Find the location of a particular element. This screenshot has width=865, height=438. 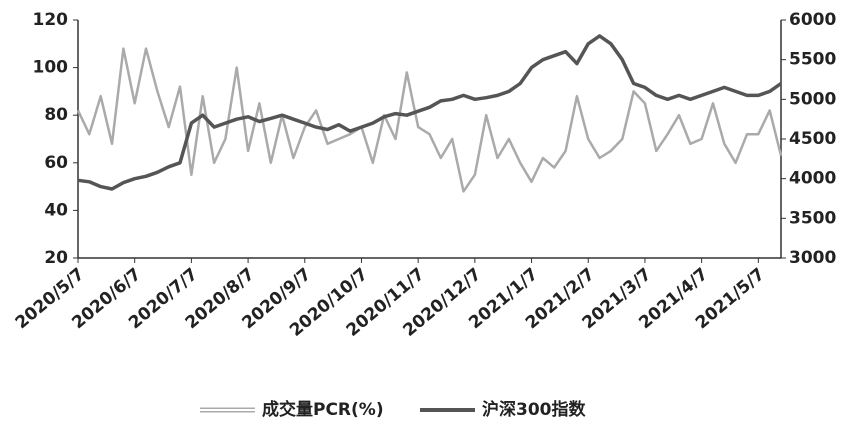

y2-tick-label: 6000 is located at coordinates (812, 20).